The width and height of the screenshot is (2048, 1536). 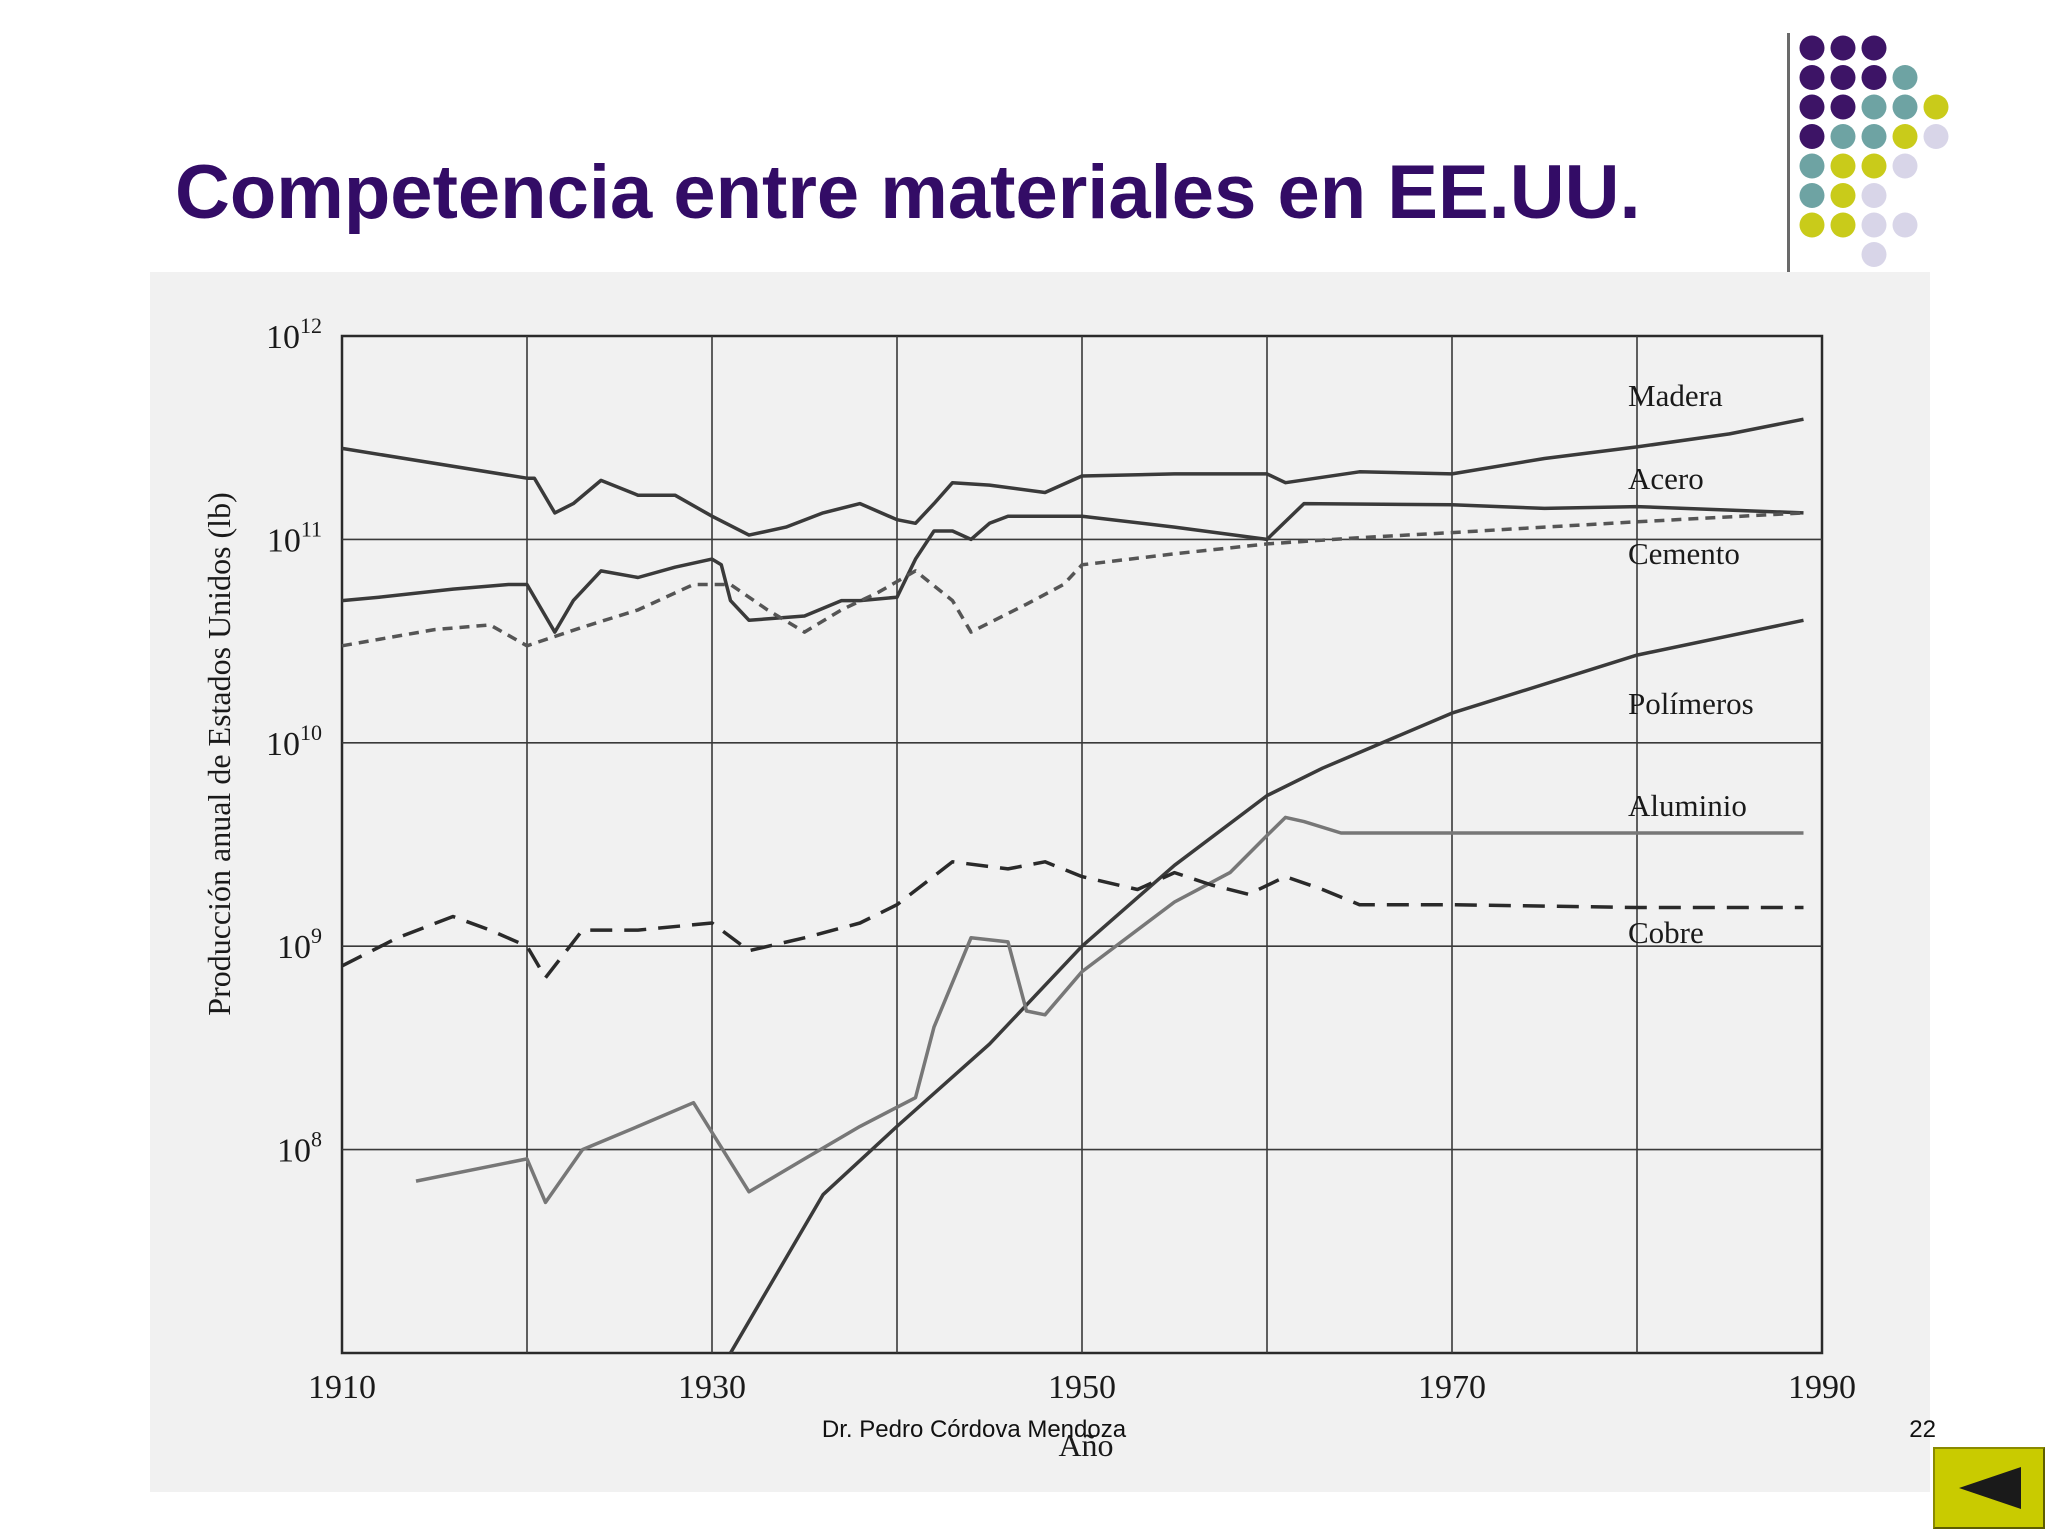 What do you see at coordinates (1666, 932) in the screenshot?
I see `series-label-cobre: Cobre` at bounding box center [1666, 932].